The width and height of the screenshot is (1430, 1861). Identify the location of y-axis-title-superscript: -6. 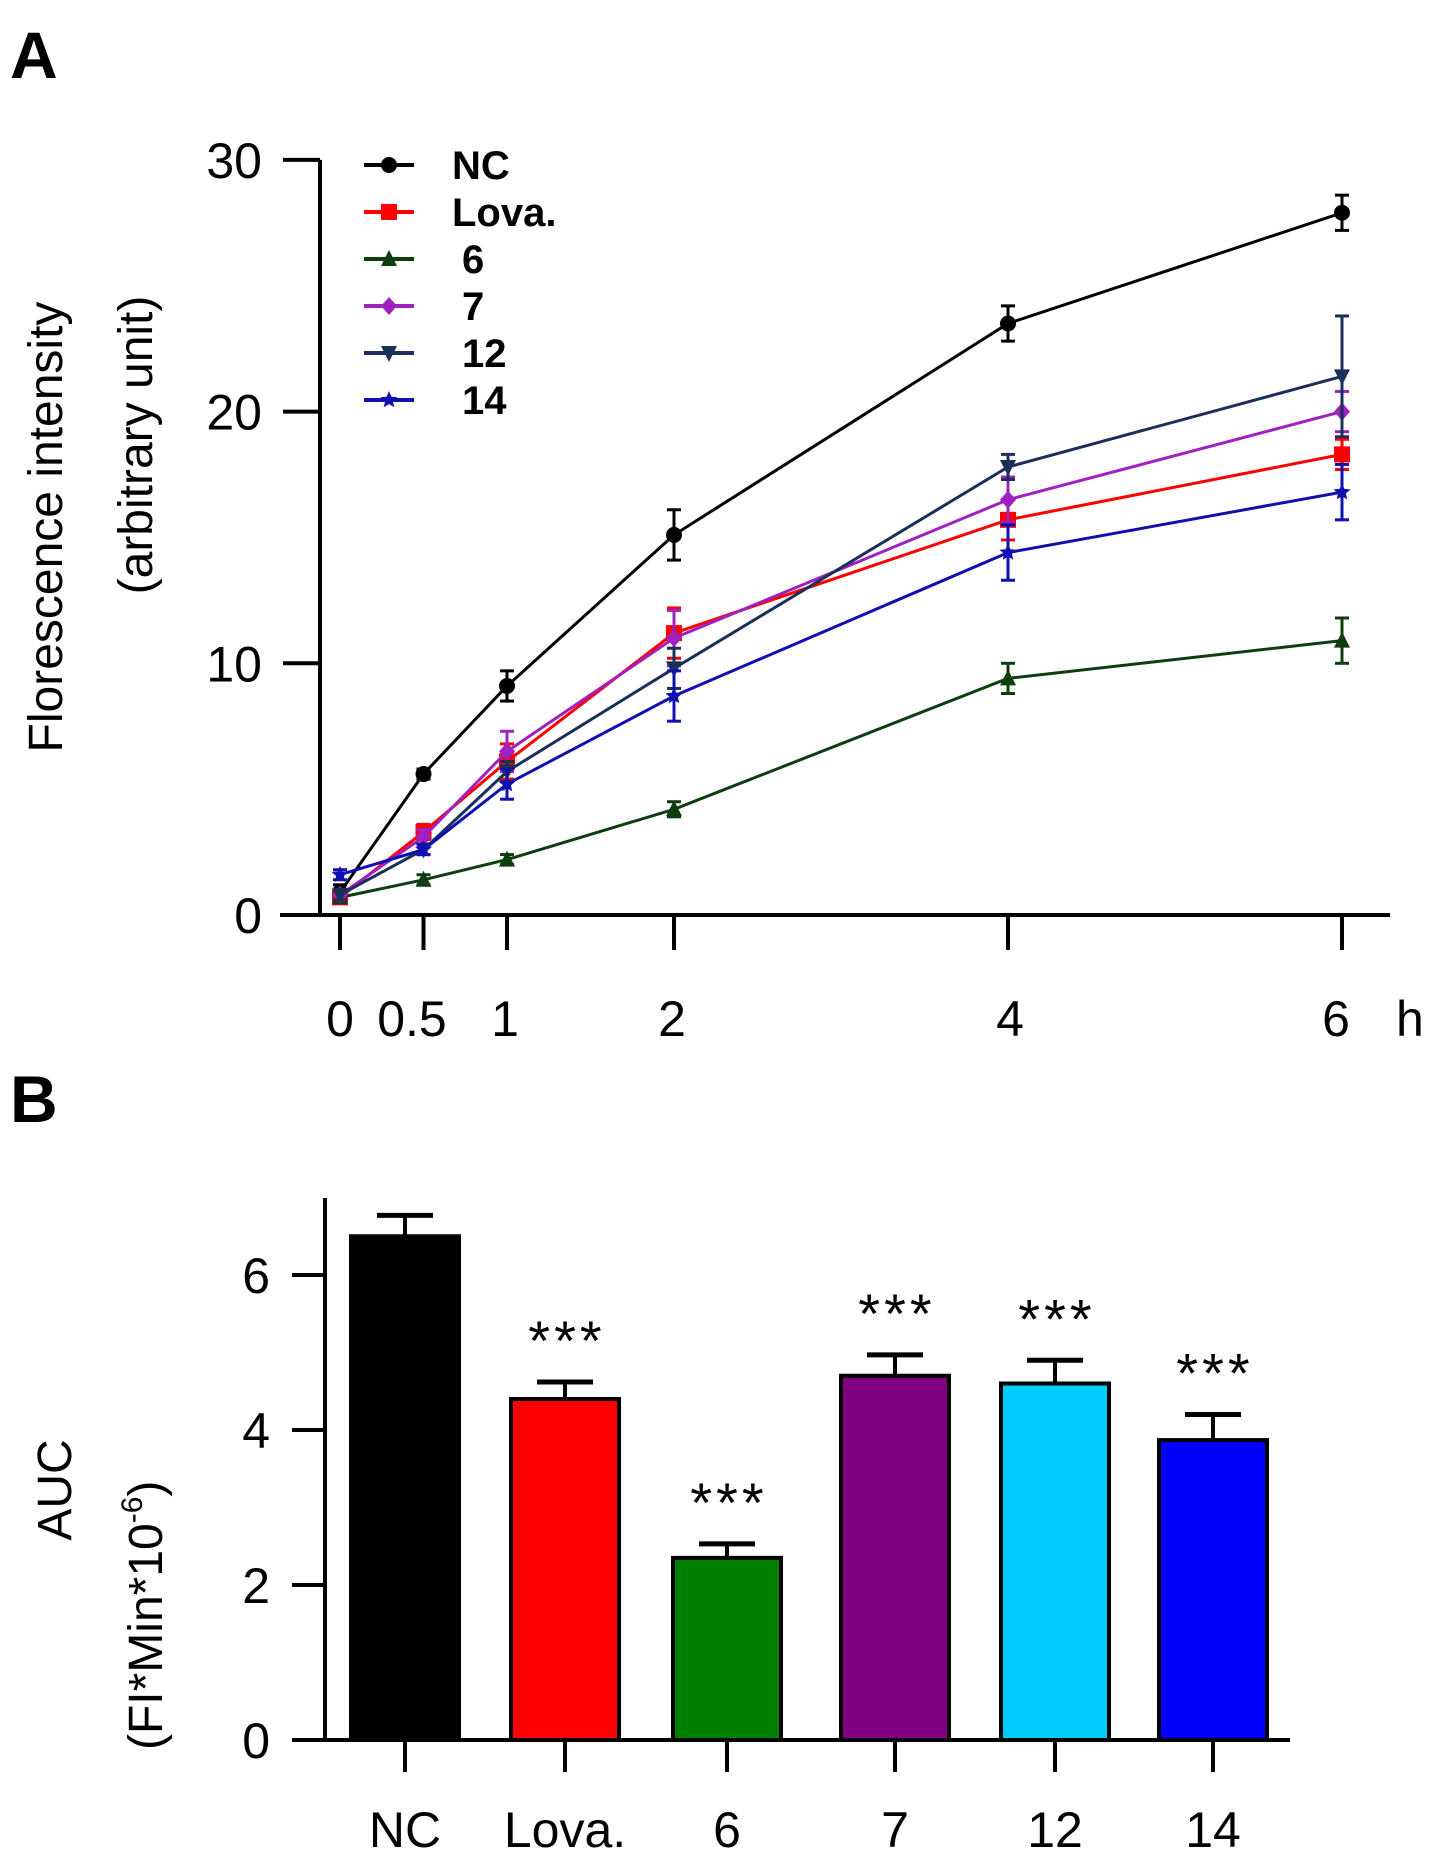
(132, 1510).